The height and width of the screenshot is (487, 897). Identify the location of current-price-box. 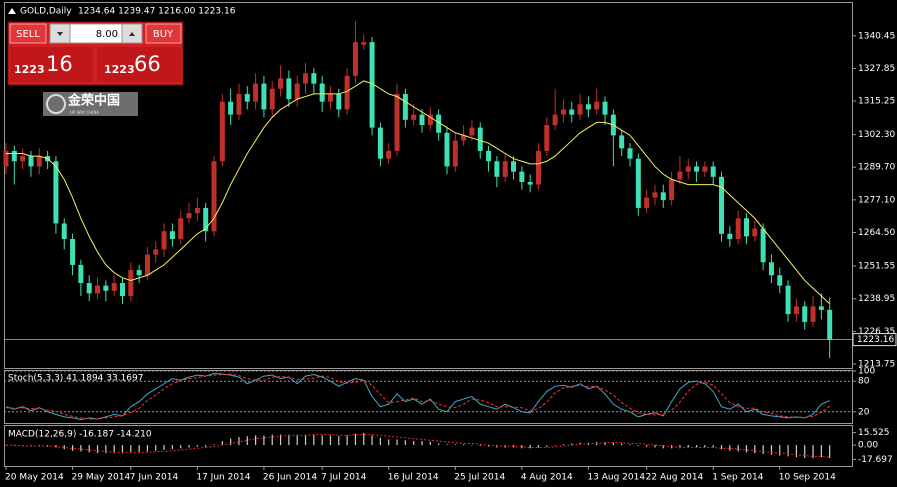
(874, 340).